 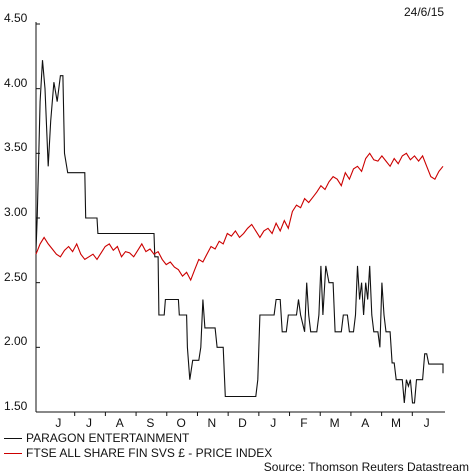 I want to click on source-note: Source: Thomson Reuters Datastream, so click(x=366, y=467).